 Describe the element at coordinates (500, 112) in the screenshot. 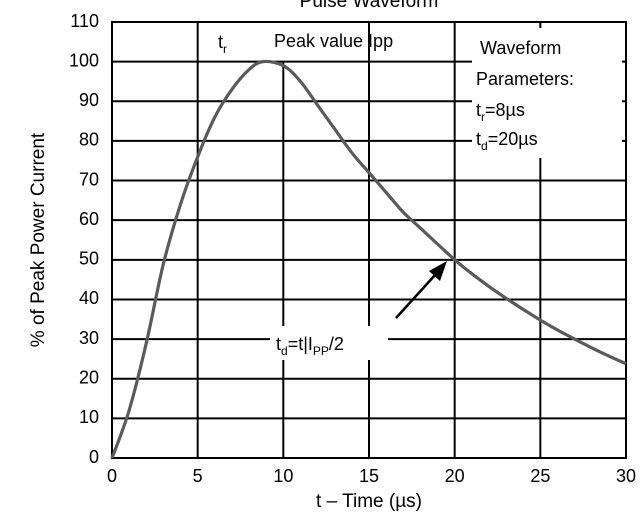

I see `tr-value-label: tr=8µs` at that location.